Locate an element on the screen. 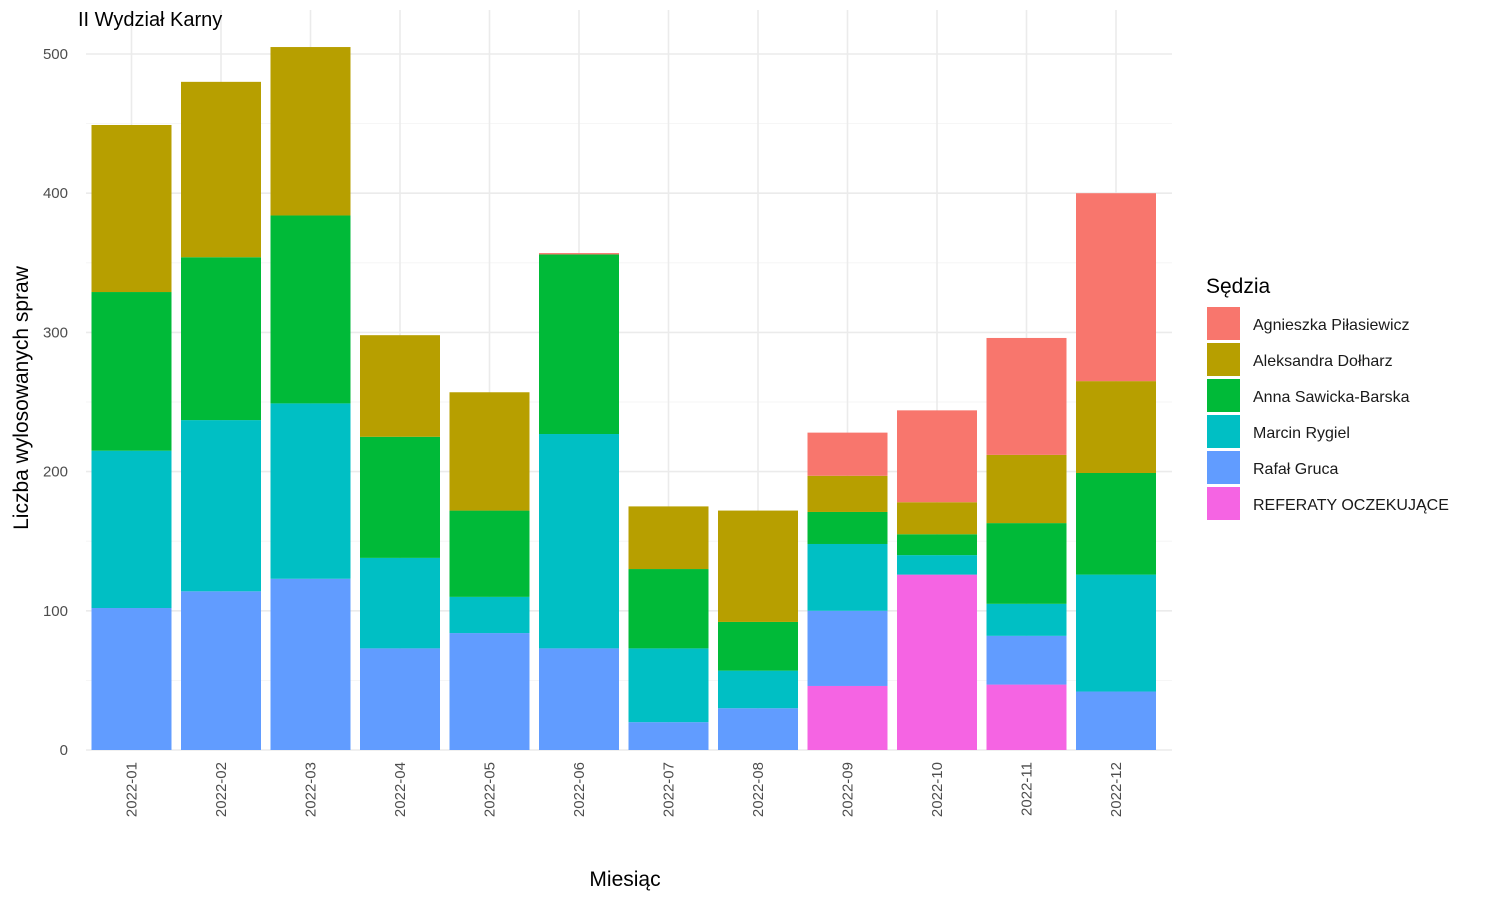 The height and width of the screenshot is (900, 1500). y-axis-ticks: 0 100 200 300 400 500 is located at coordinates (55, 402).